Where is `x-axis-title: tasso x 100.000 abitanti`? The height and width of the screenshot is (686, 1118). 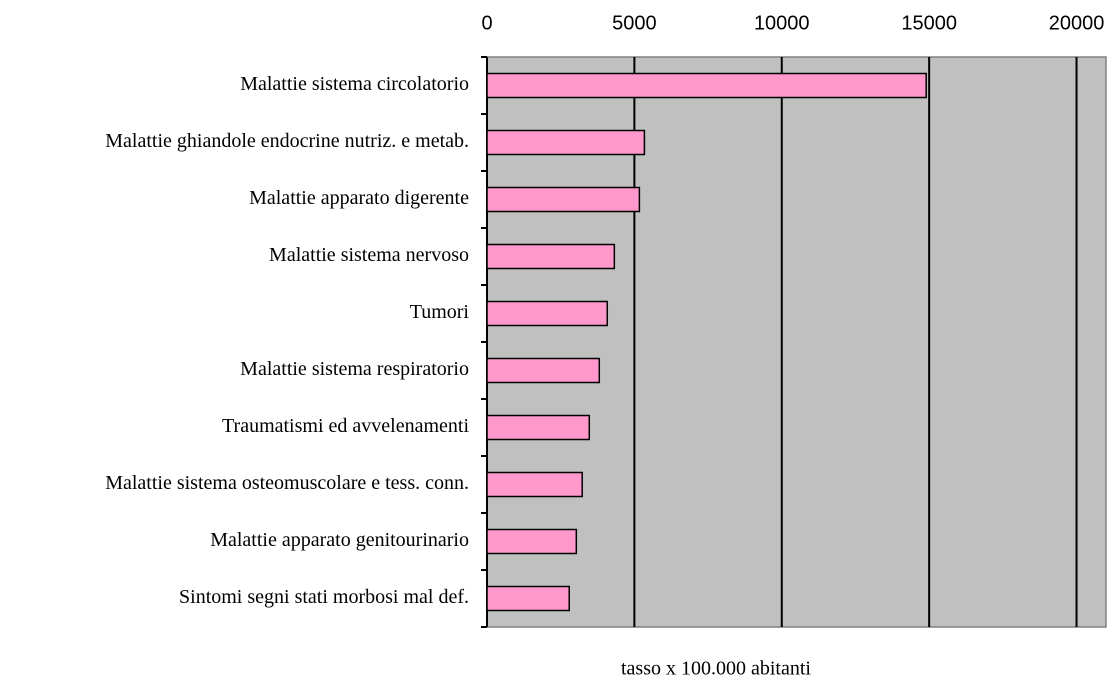
x-axis-title: tasso x 100.000 abitanti is located at coordinates (716, 669).